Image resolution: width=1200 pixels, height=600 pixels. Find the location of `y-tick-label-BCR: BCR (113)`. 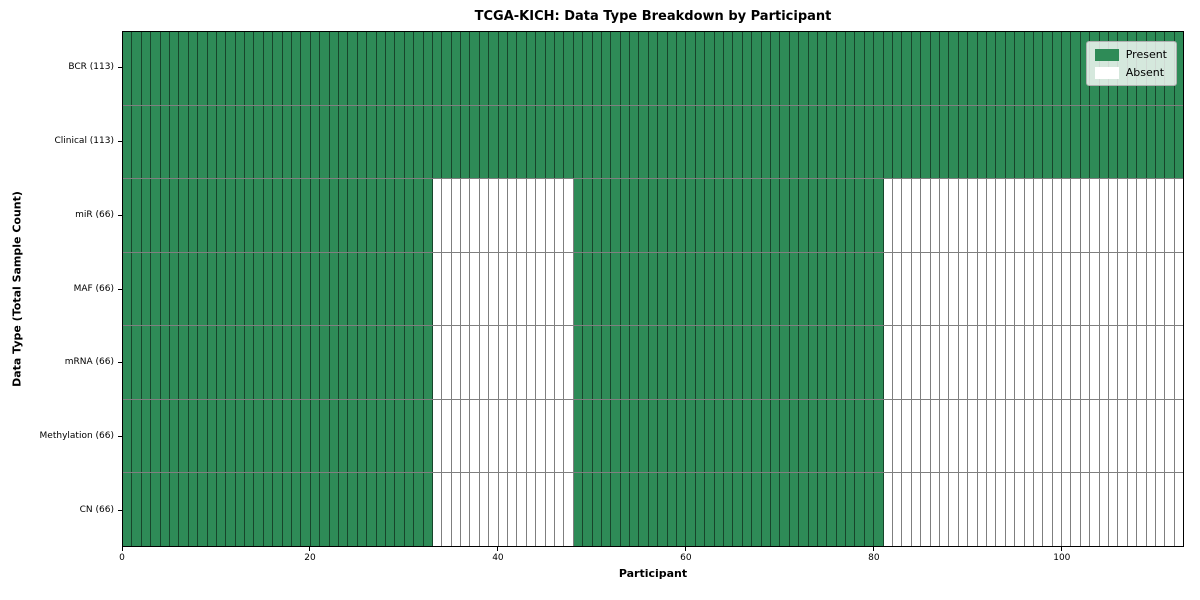

y-tick-label-BCR: BCR (113) is located at coordinates (91, 67).